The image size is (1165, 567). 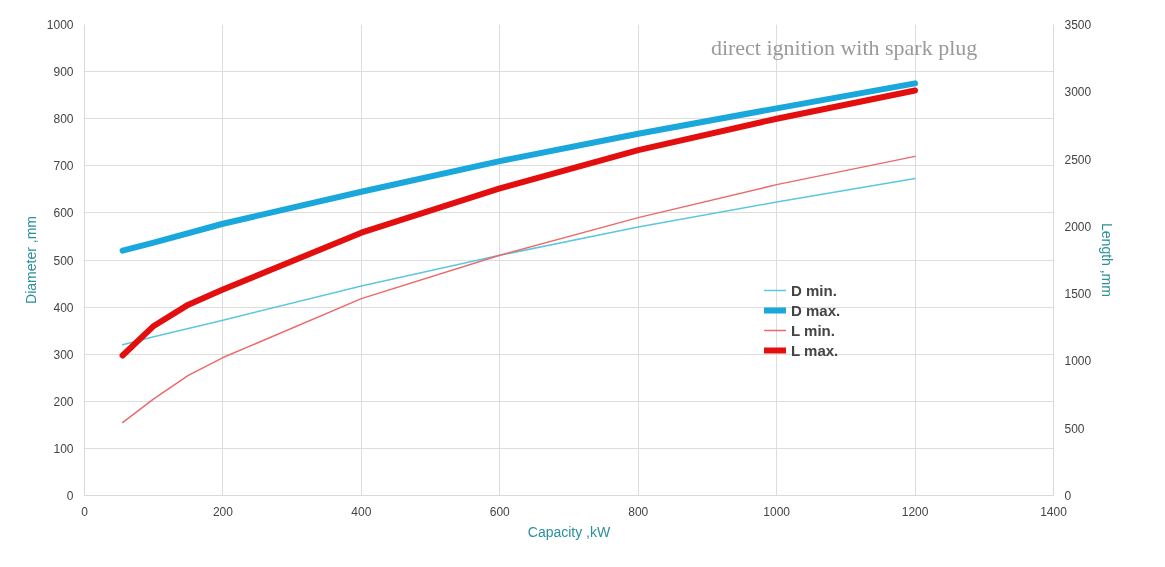 What do you see at coordinates (223, 511) in the screenshot?
I see `x-tick-label: 200` at bounding box center [223, 511].